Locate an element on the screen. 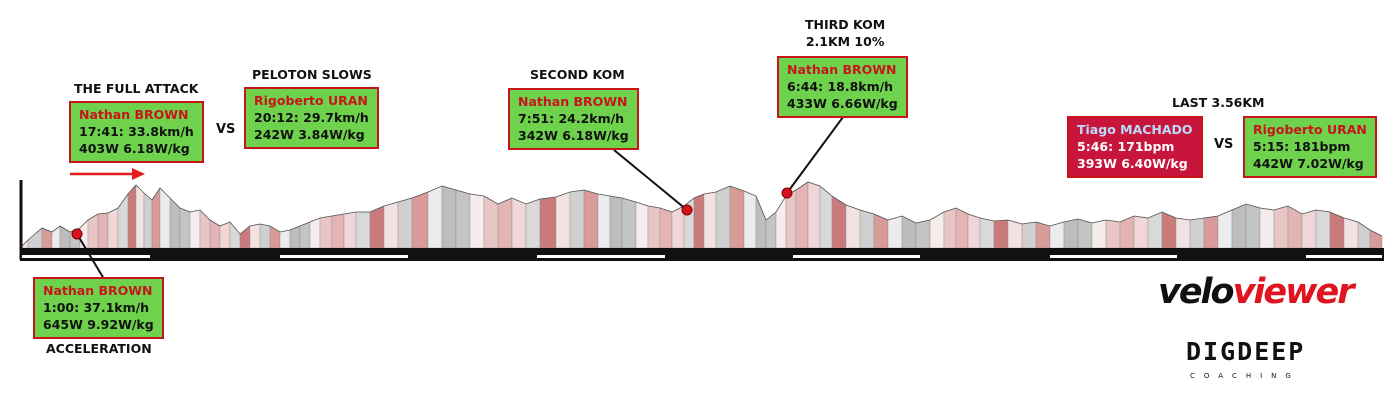 Image resolution: width=1400 pixels, height=400 pixels. stat-line: 645W 9.92W/kg is located at coordinates (98, 324).